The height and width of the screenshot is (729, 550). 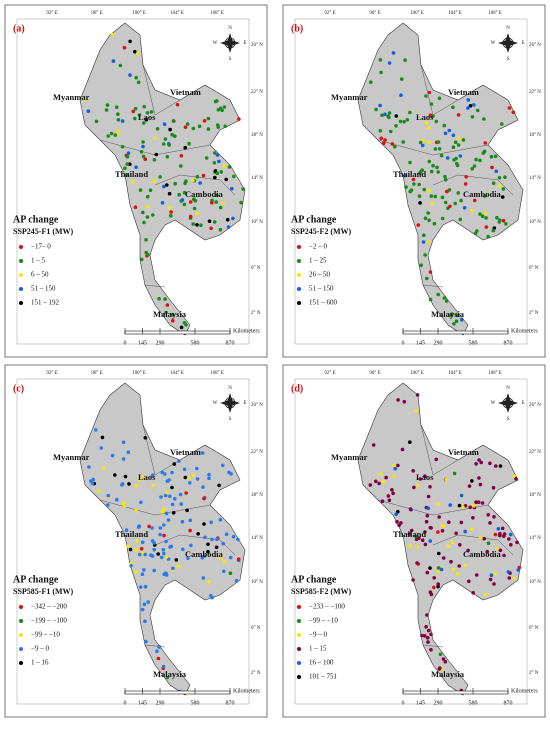 What do you see at coordinates (327, 607) in the screenshot?
I see `legend-label: −233 – −100` at bounding box center [327, 607].